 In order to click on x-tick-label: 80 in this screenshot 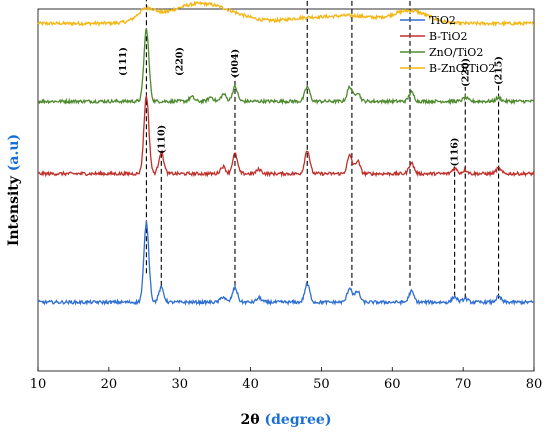, I will do `click(534, 384)`.